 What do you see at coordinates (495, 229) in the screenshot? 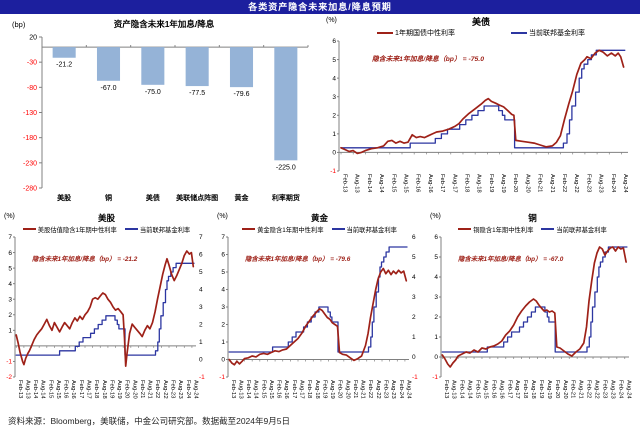
I see `legend-item-red: 铜隐含1年期中性利率` at bounding box center [495, 229].